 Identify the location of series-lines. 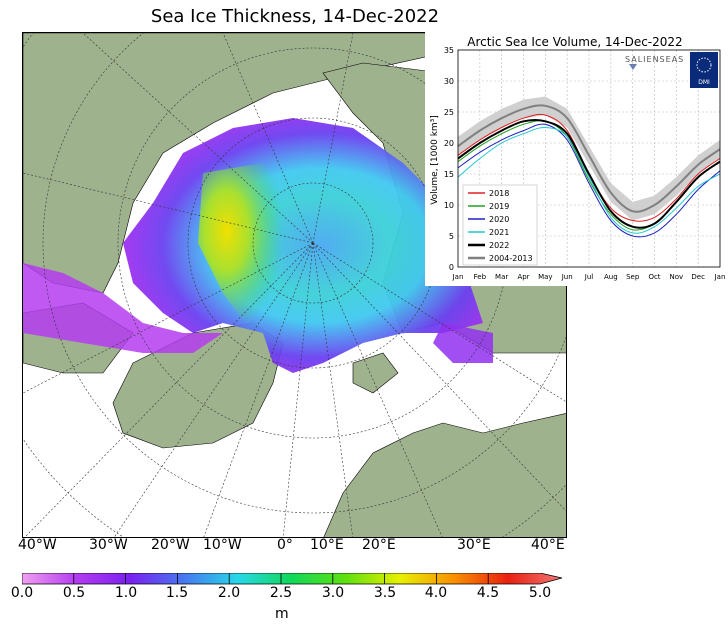
(589, 171).